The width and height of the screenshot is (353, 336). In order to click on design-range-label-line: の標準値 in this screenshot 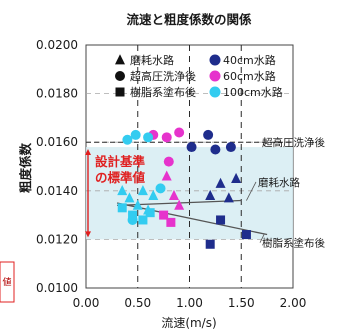, I will do `click(120, 177)`.